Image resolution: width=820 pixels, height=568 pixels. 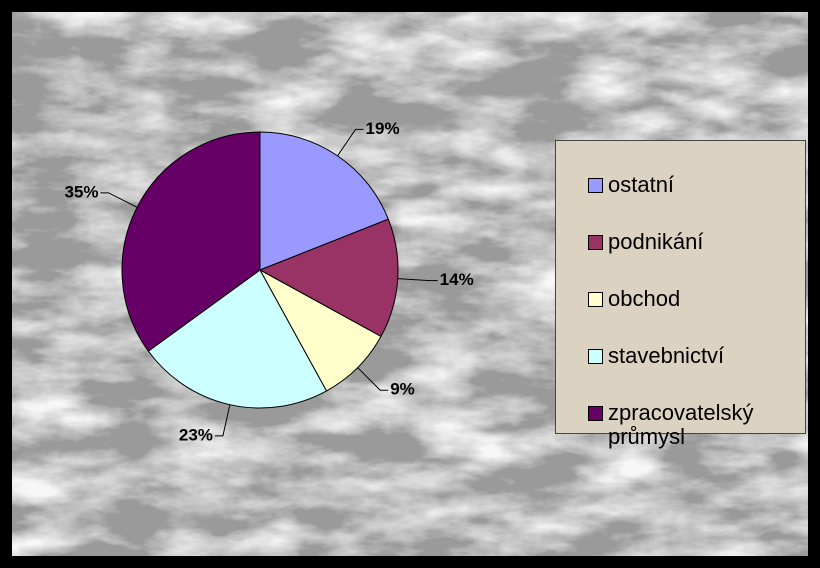 I want to click on legend-item: podnikání, so click(x=683, y=242).